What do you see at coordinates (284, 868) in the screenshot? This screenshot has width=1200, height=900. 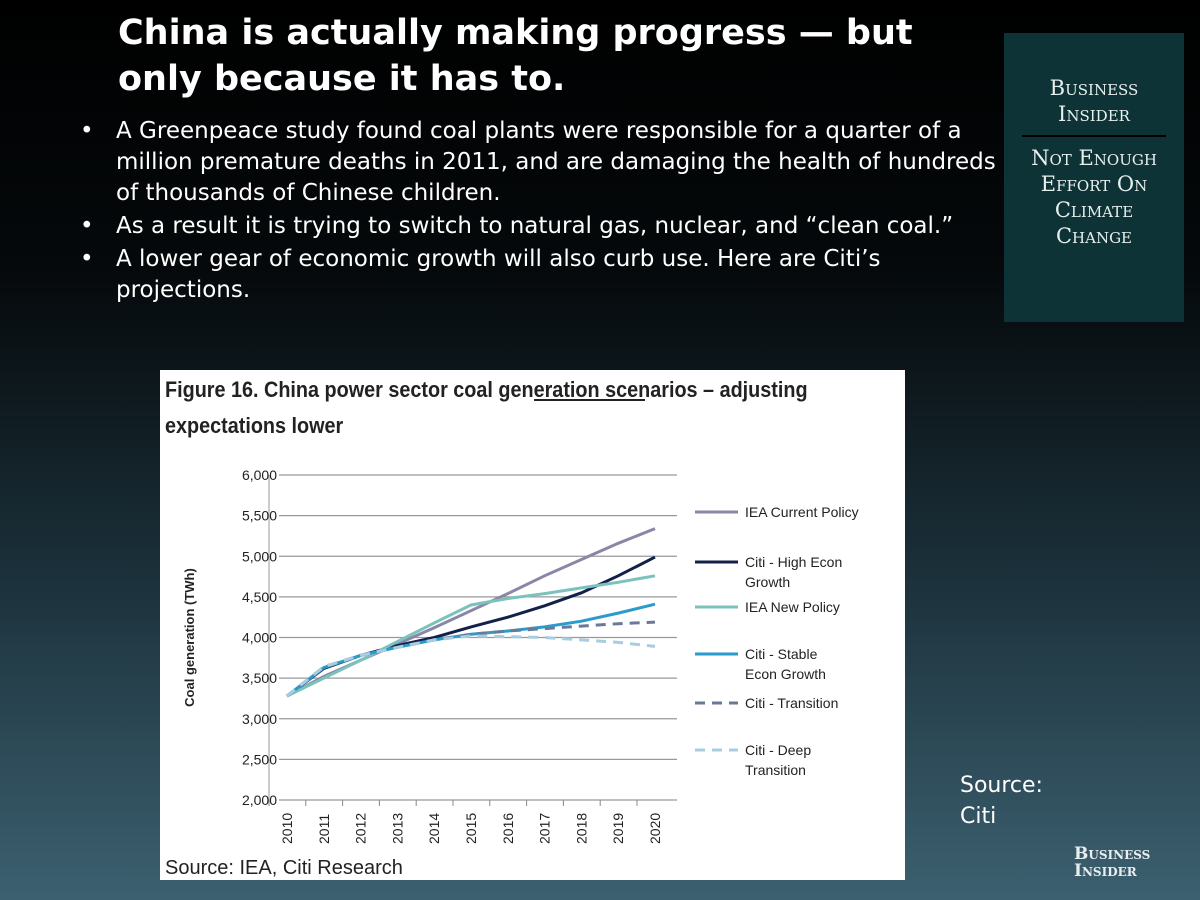 I see `chart-source: Source: IEA, Citi Research` at bounding box center [284, 868].